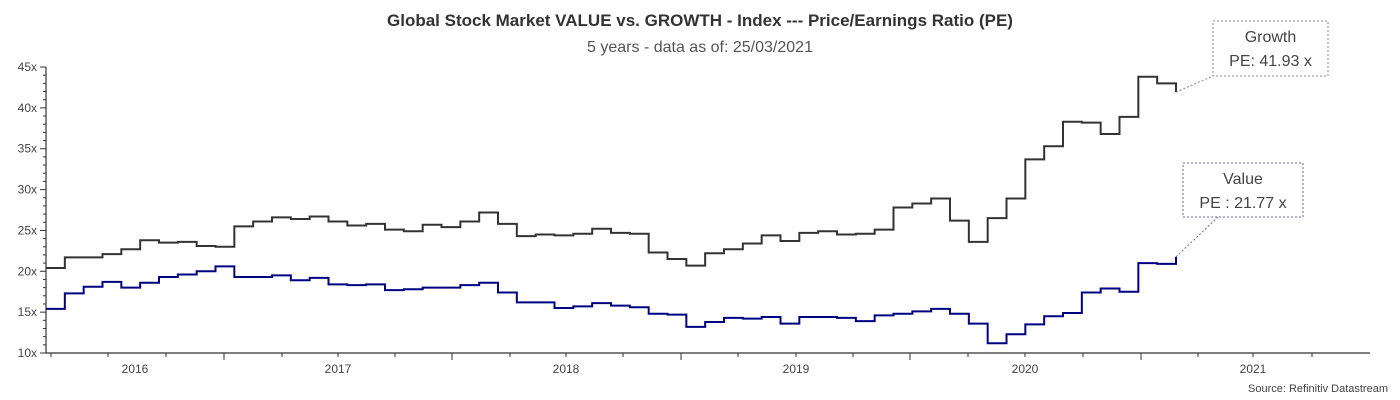  What do you see at coordinates (1025, 369) in the screenshot?
I see `x-tick-label: 2020` at bounding box center [1025, 369].